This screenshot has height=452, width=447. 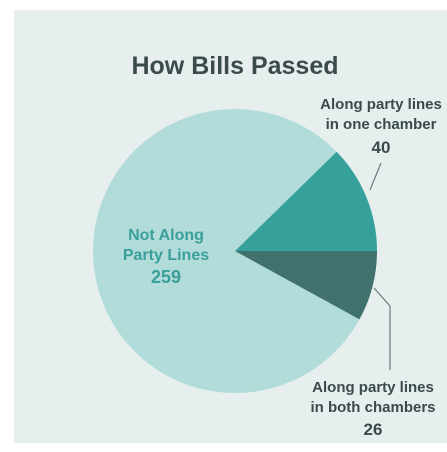 What do you see at coordinates (381, 124) in the screenshot?
I see `slice-label-one-chamber-line-2: in one chamber` at bounding box center [381, 124].